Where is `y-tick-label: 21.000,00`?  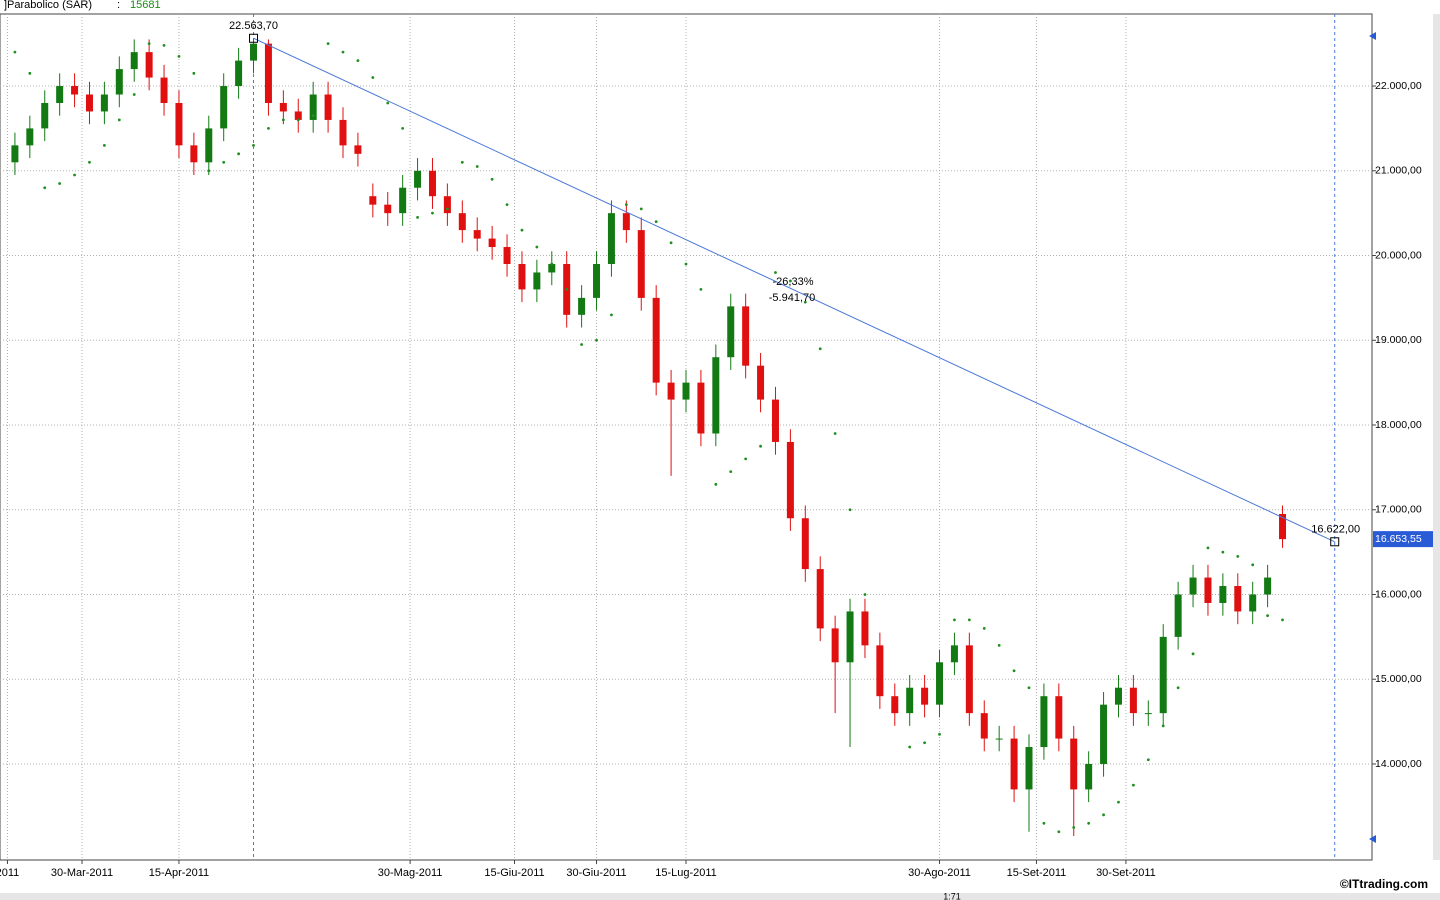
y-tick-label: 21.000,00 is located at coordinates (1398, 171).